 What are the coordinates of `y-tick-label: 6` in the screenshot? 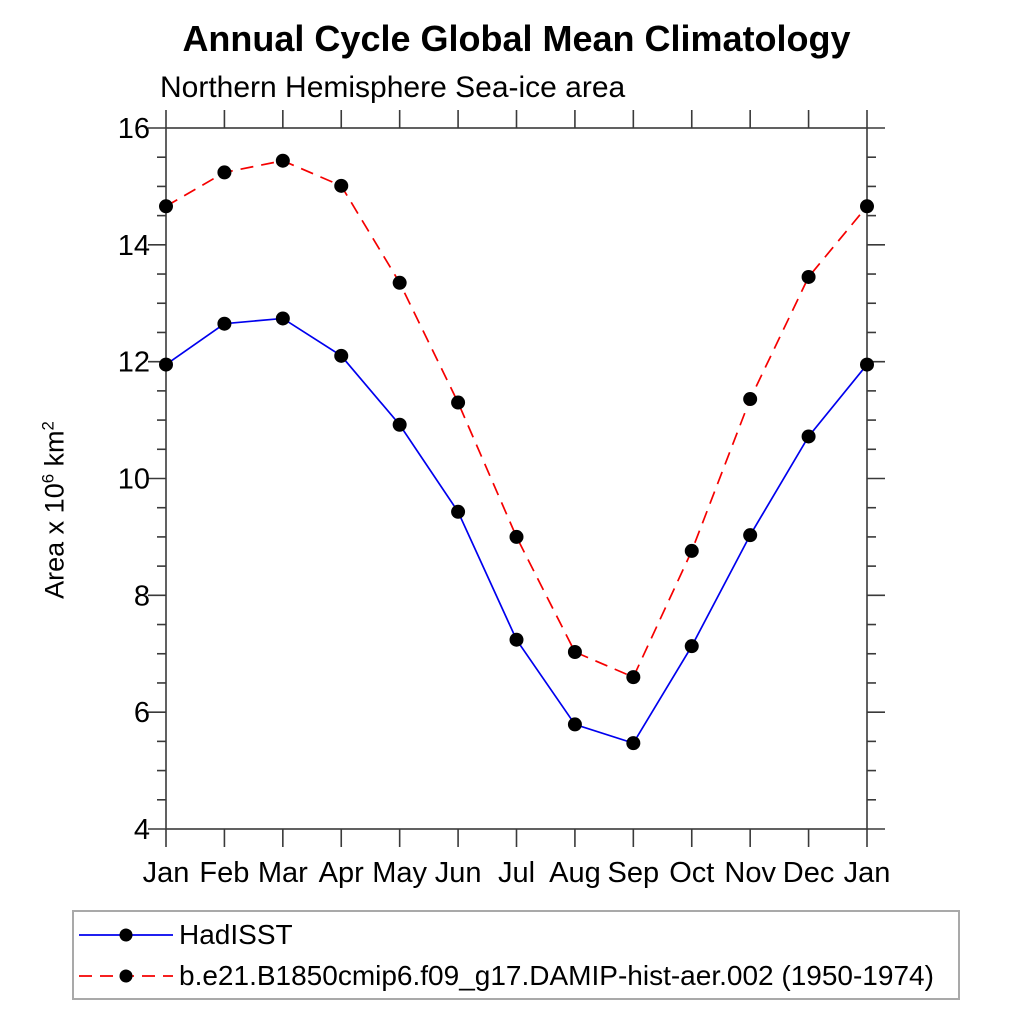 It's located at (142, 713).